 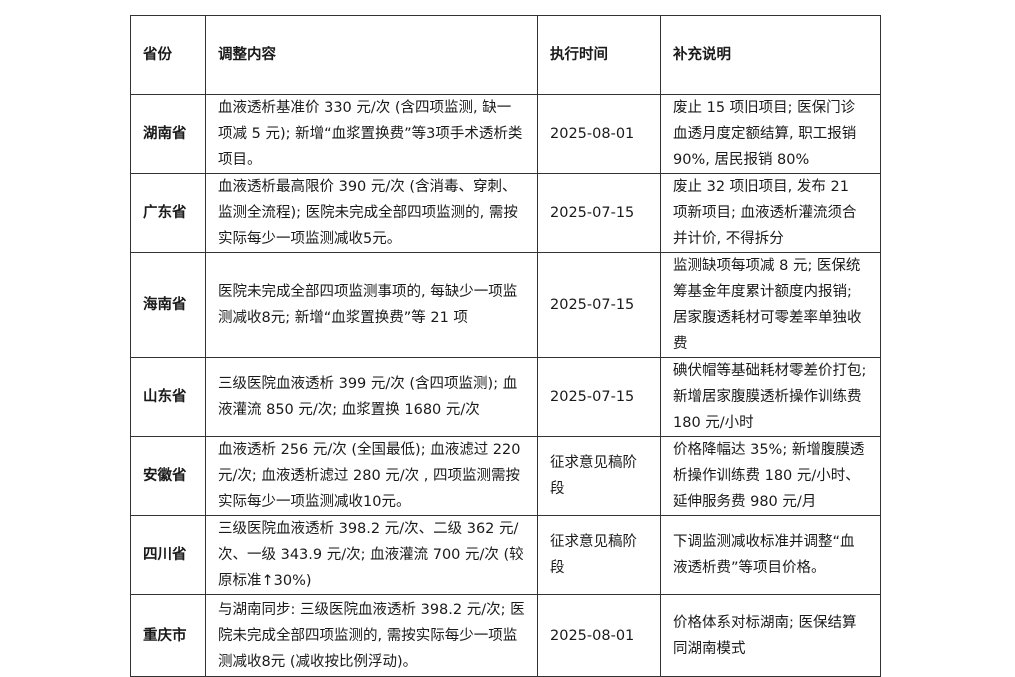 I want to click on cell-notes: 价格体系对标湖南; 医保结算同湖南模式, so click(x=770, y=635).